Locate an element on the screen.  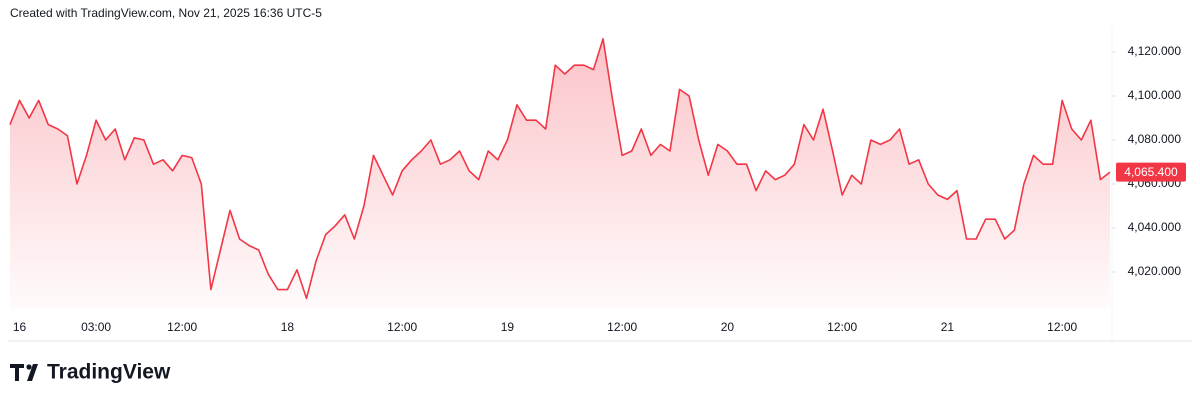
x-tick-label: 18 is located at coordinates (288, 327).